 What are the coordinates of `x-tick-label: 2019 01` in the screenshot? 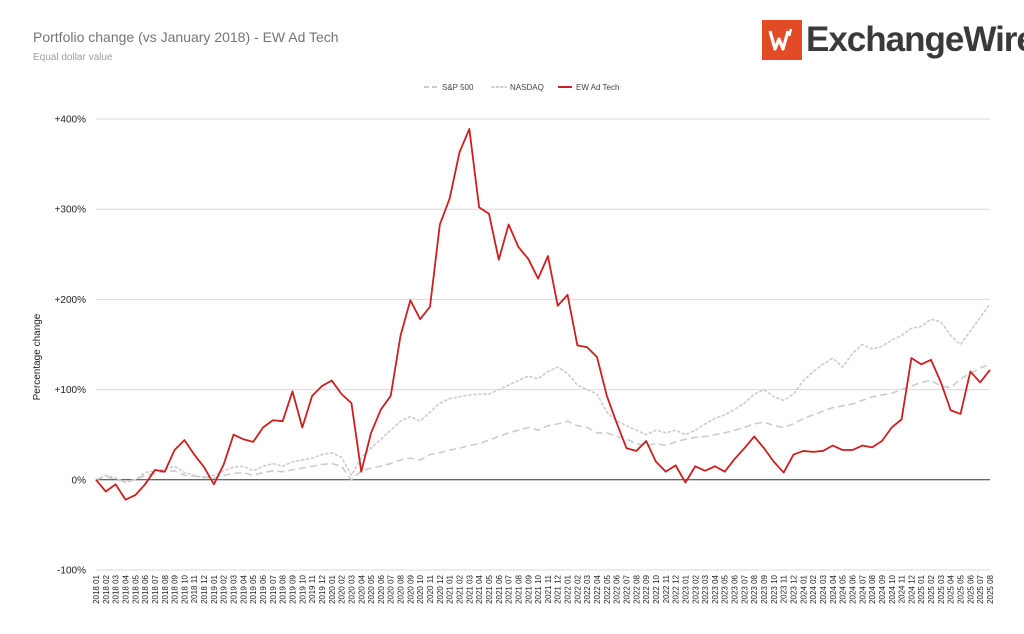 It's located at (214, 588).